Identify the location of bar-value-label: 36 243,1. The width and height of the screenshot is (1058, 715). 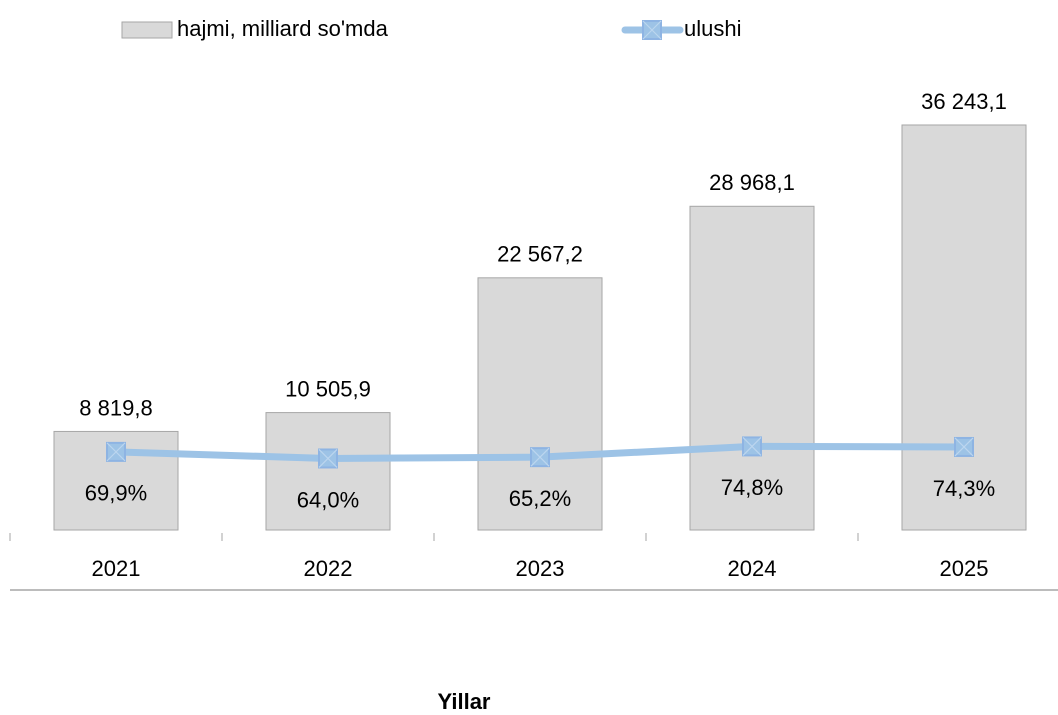
(964, 101).